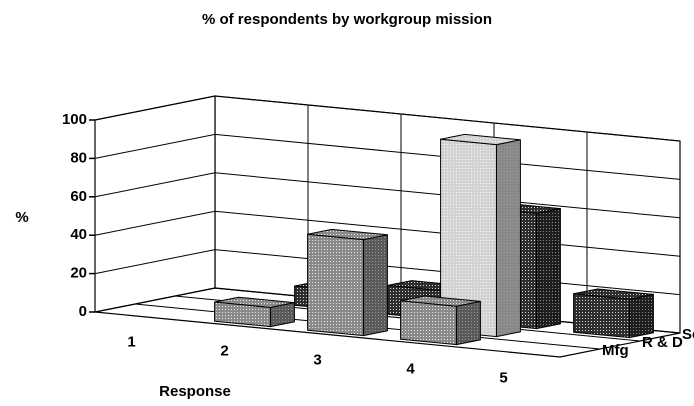 This screenshot has width=694, height=406. What do you see at coordinates (78, 157) in the screenshot?
I see `y-tick-label: 80` at bounding box center [78, 157].